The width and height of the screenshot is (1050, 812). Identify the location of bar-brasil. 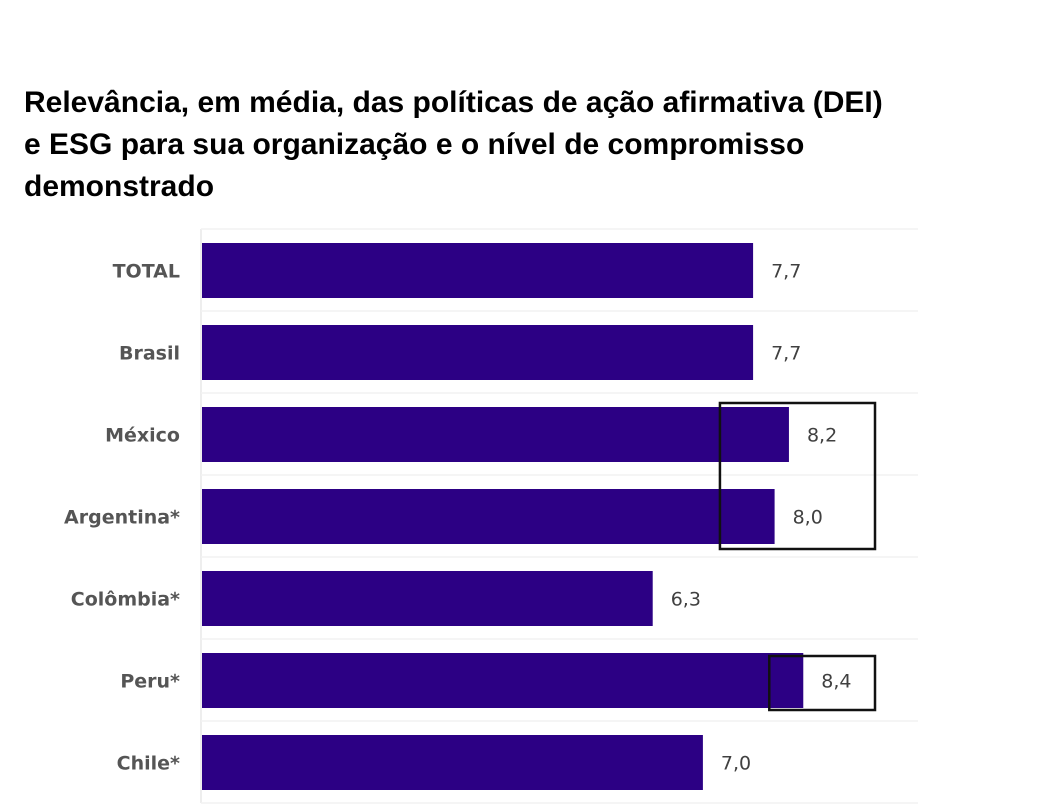
(478, 352).